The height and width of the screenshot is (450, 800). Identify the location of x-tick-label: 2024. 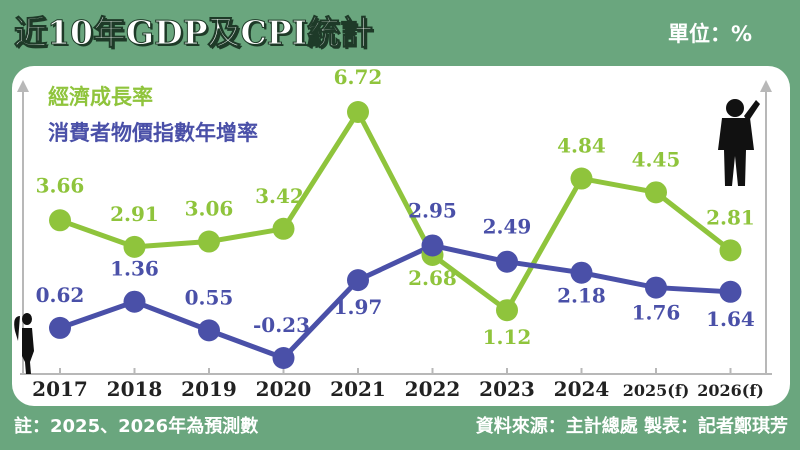
(582, 389).